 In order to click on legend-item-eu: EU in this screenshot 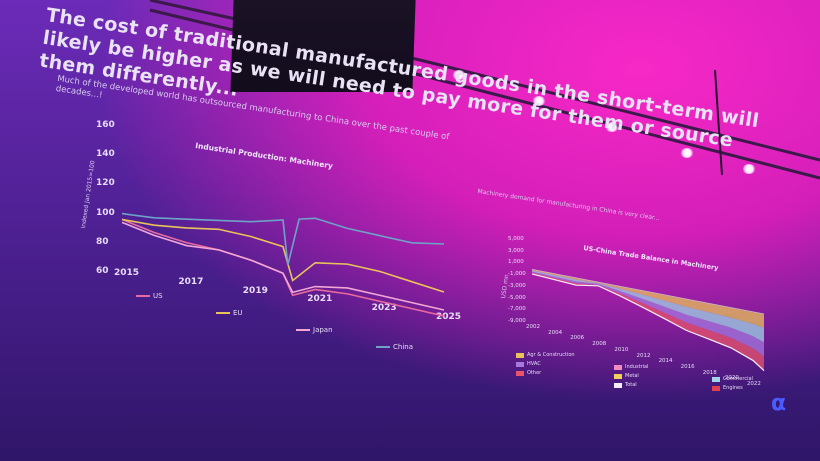, I will do `click(229, 313)`.